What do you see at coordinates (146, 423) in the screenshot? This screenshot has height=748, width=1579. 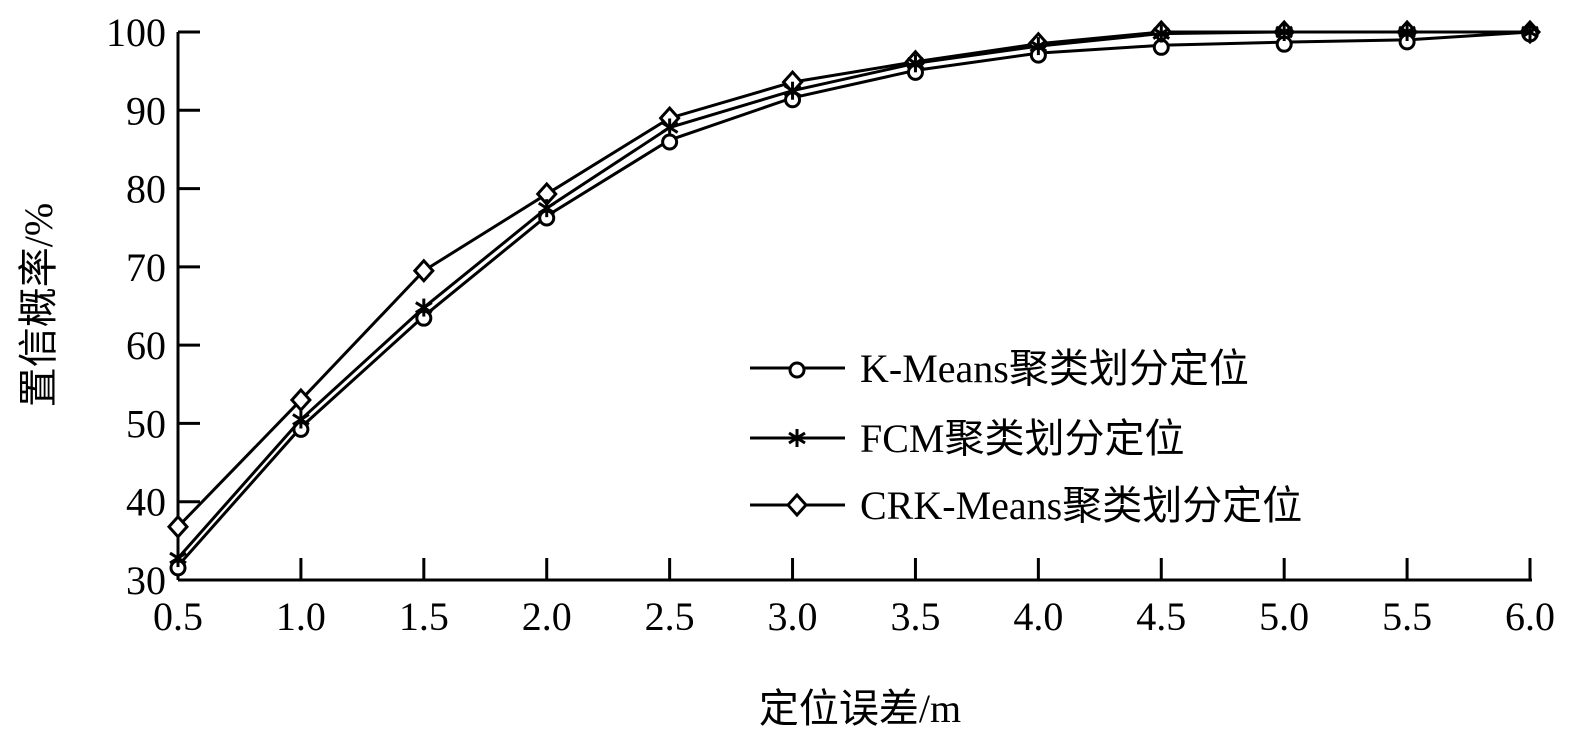 I see `y-tick-label: 50` at bounding box center [146, 423].